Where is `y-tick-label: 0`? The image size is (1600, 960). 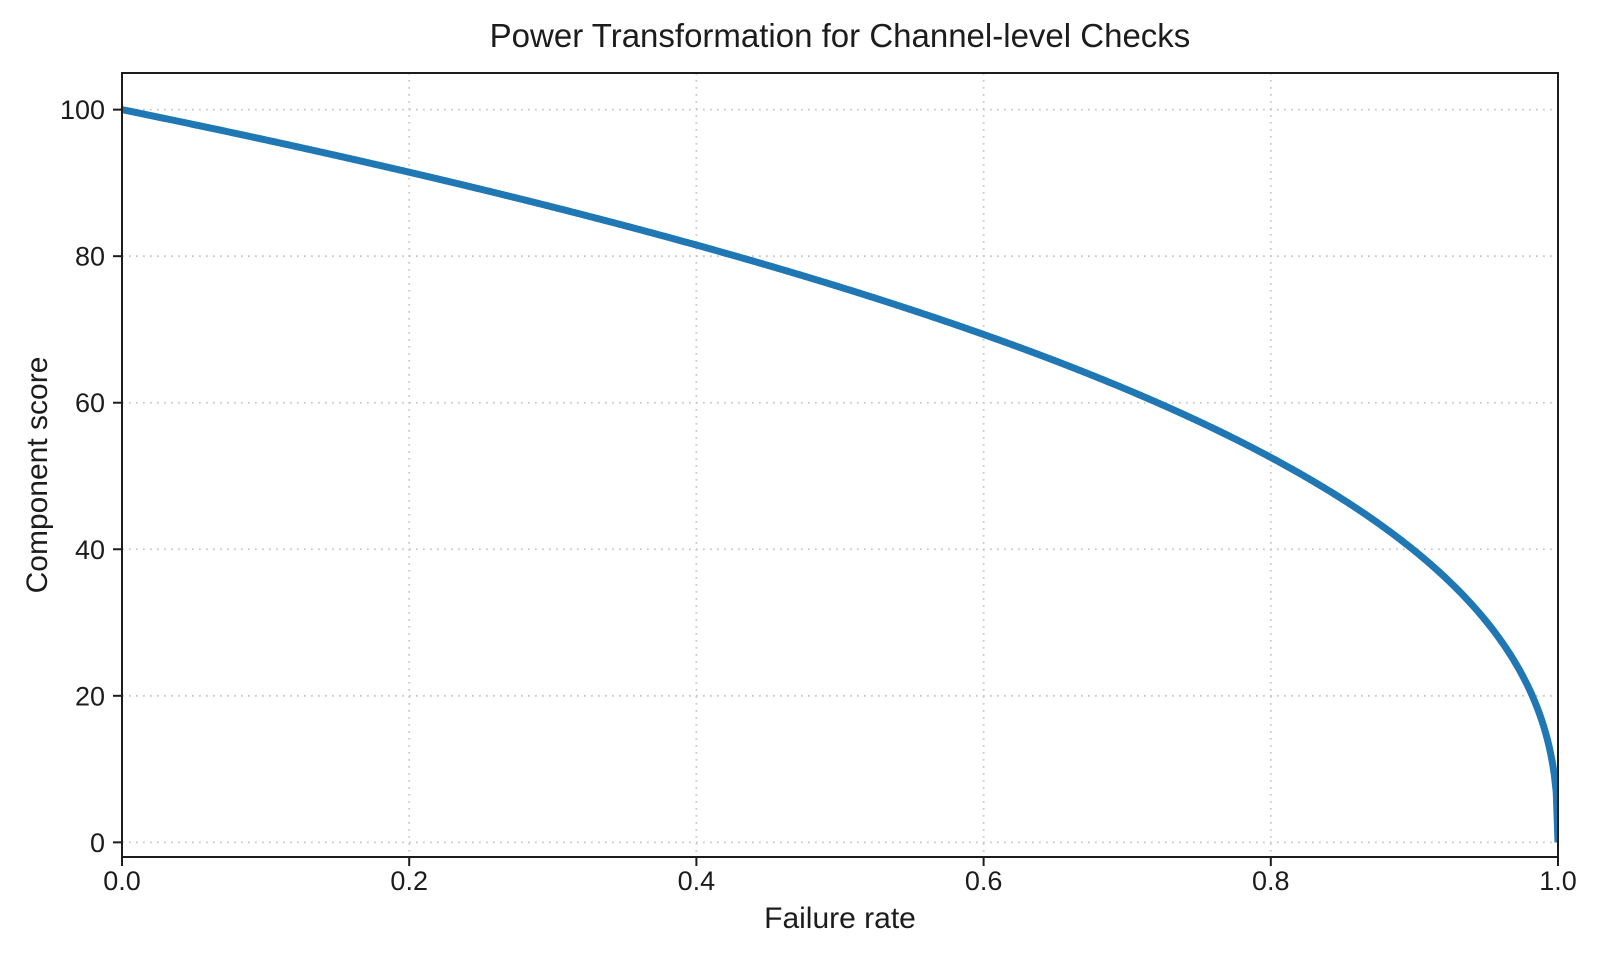 y-tick-label: 0 is located at coordinates (97, 843).